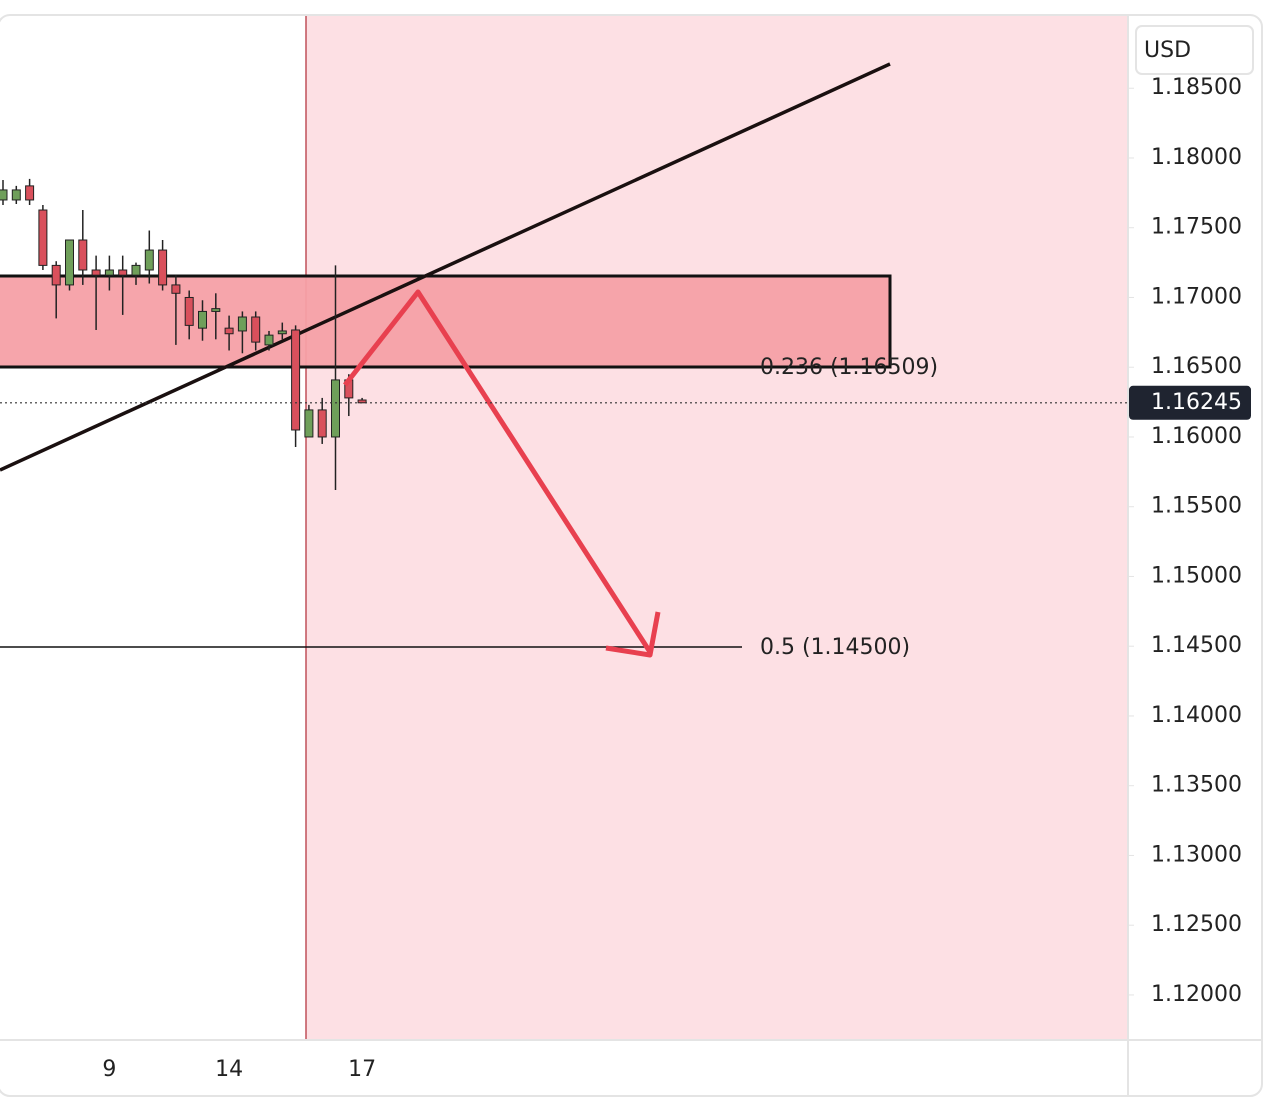  Describe the element at coordinates (1196, 575) in the screenshot. I see `y-tick-label: 1.15000` at that location.